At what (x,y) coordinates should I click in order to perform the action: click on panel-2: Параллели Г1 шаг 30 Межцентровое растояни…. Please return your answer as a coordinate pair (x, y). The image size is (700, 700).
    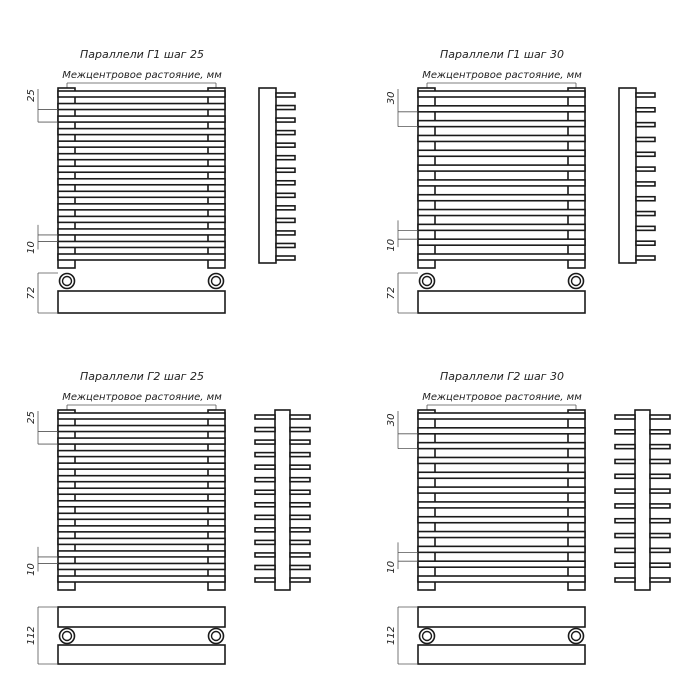
    Looking at the image, I should click on (521, 181).